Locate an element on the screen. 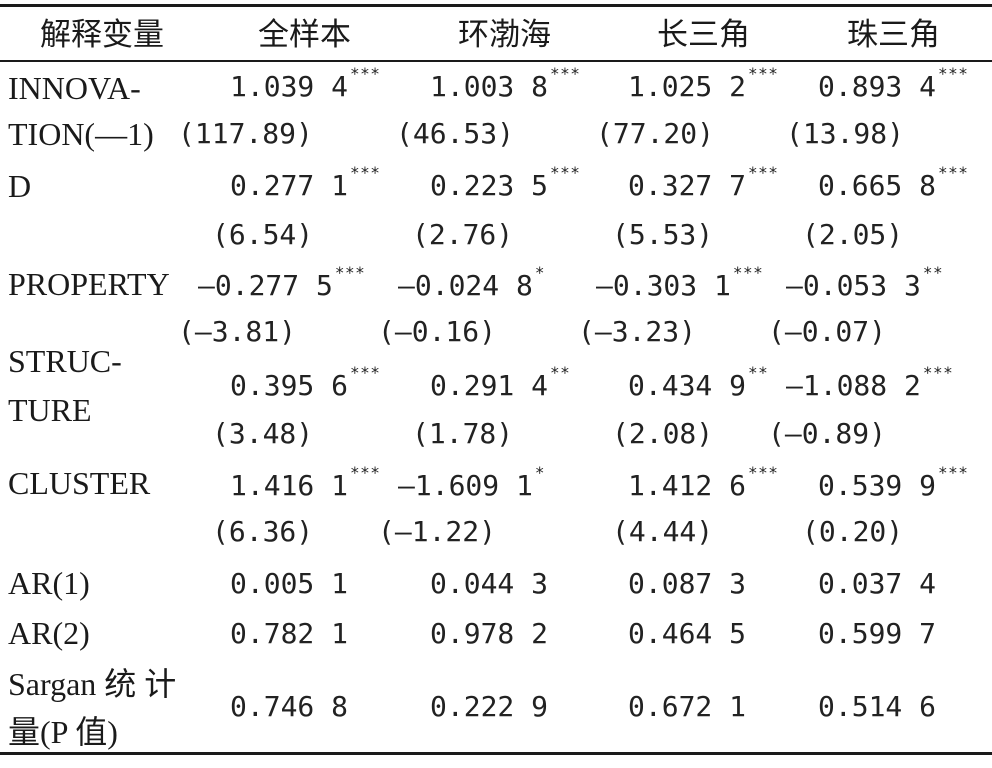 The width and height of the screenshot is (992, 768). property-coef-bohai: —0.024 8 * is located at coordinates (471, 282).